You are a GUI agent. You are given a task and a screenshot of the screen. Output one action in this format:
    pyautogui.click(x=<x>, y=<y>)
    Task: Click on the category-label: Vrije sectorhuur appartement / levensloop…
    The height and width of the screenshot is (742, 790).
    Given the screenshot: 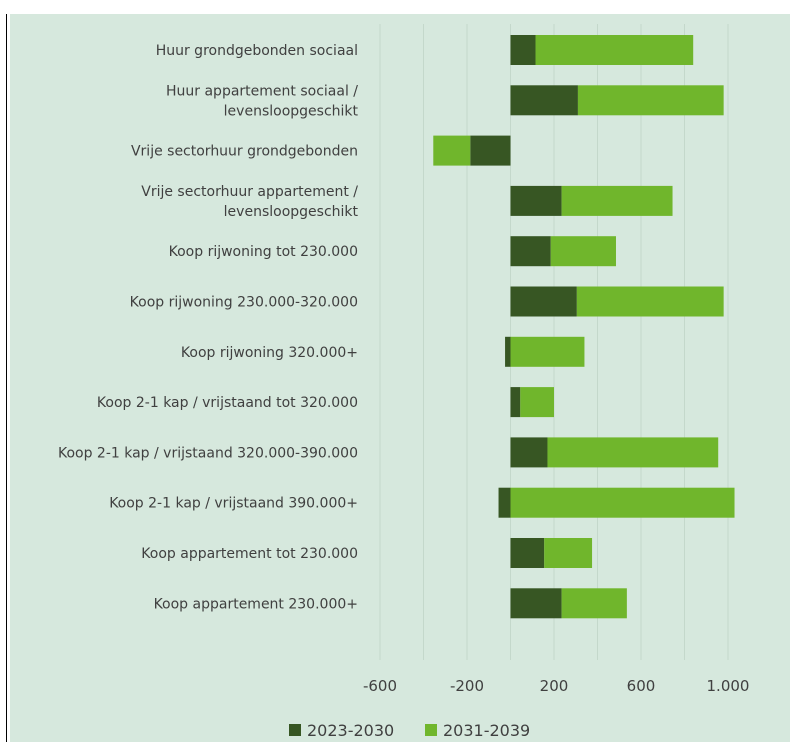 What is the action you would take?
    pyautogui.click(x=249, y=202)
    